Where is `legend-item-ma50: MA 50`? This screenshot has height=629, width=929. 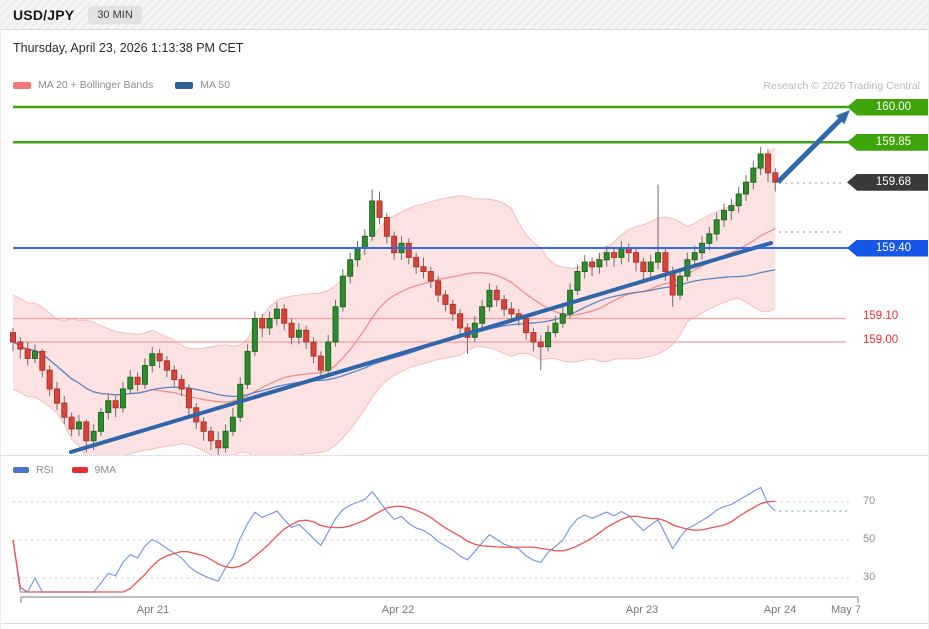
legend-item-ma50: MA 50 is located at coordinates (202, 85).